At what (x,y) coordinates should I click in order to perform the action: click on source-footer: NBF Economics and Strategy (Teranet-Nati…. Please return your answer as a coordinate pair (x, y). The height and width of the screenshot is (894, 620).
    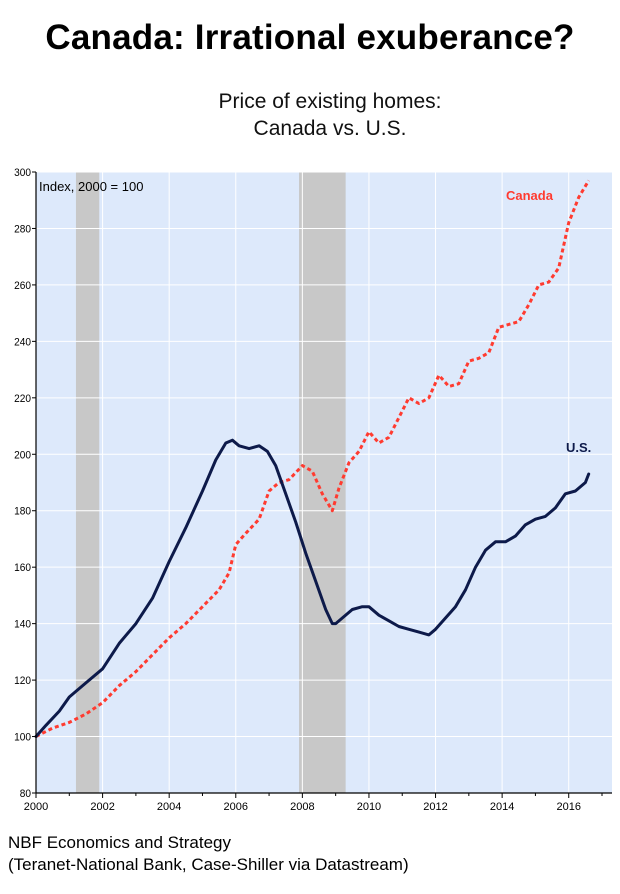
    Looking at the image, I should click on (208, 854).